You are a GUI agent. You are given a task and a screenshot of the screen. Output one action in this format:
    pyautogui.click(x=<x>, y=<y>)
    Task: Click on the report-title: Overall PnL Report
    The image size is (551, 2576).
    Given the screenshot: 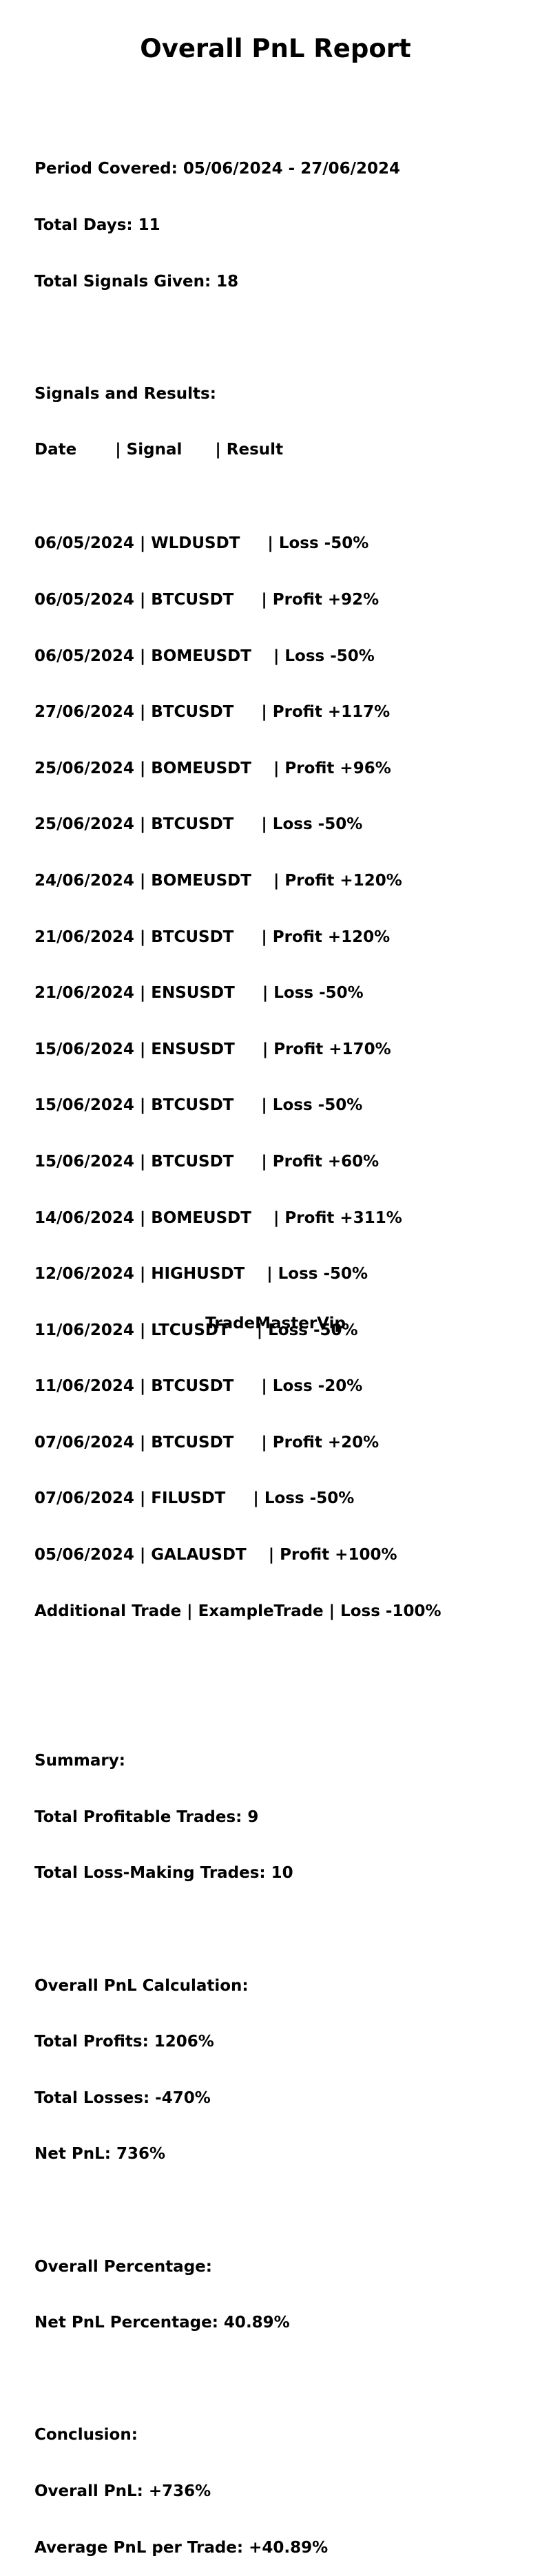 What is the action you would take?
    pyautogui.click(x=275, y=48)
    